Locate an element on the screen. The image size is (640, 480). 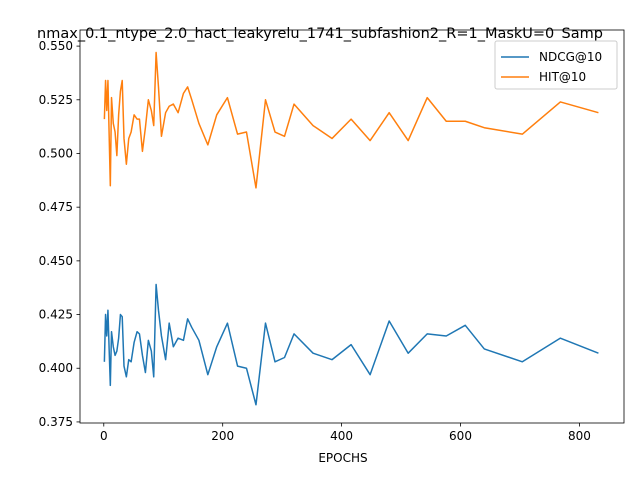
legend-label-ndcg: NDCG@10 is located at coordinates (570, 57).